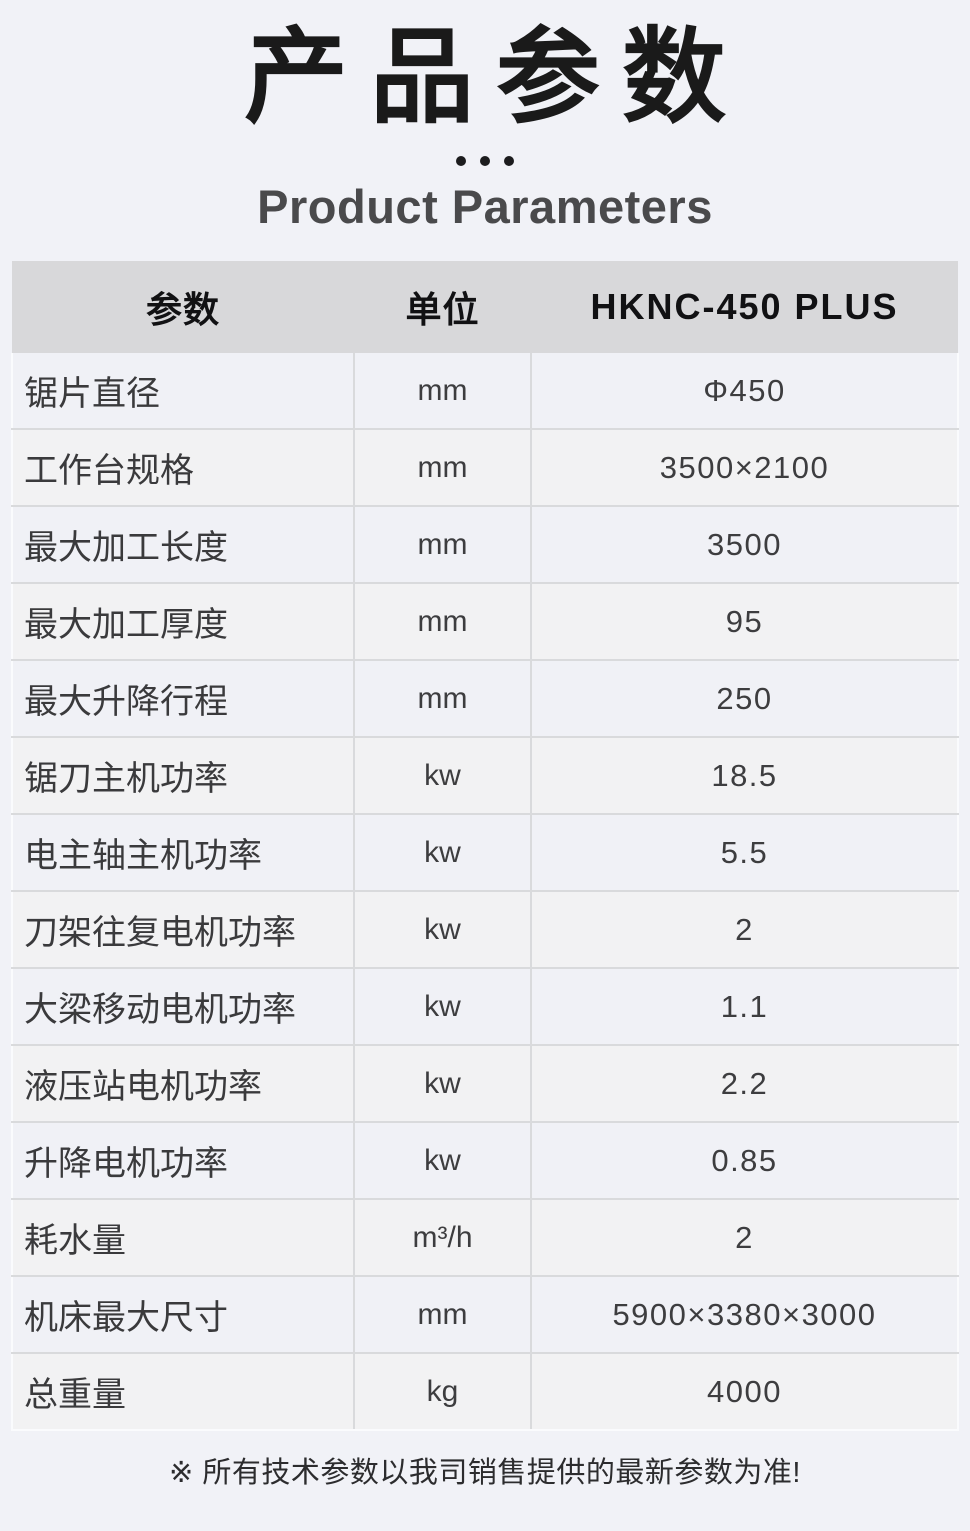 The image size is (970, 1531). I want to click on table-row: 液压站电机功率 kw 2.2, so click(485, 1084).